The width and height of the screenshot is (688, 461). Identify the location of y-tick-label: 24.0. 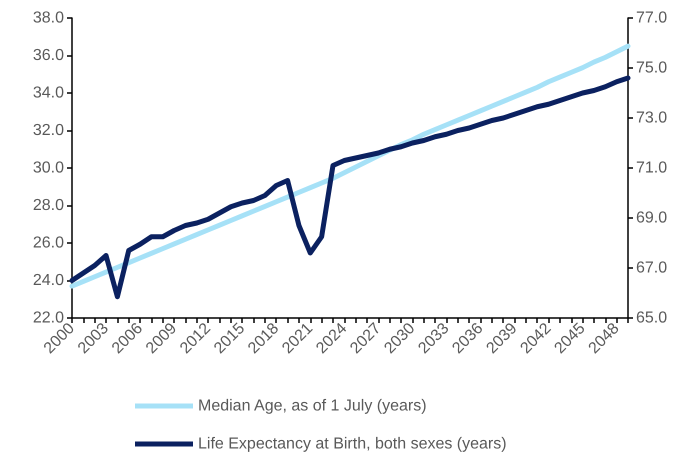
(48, 280).